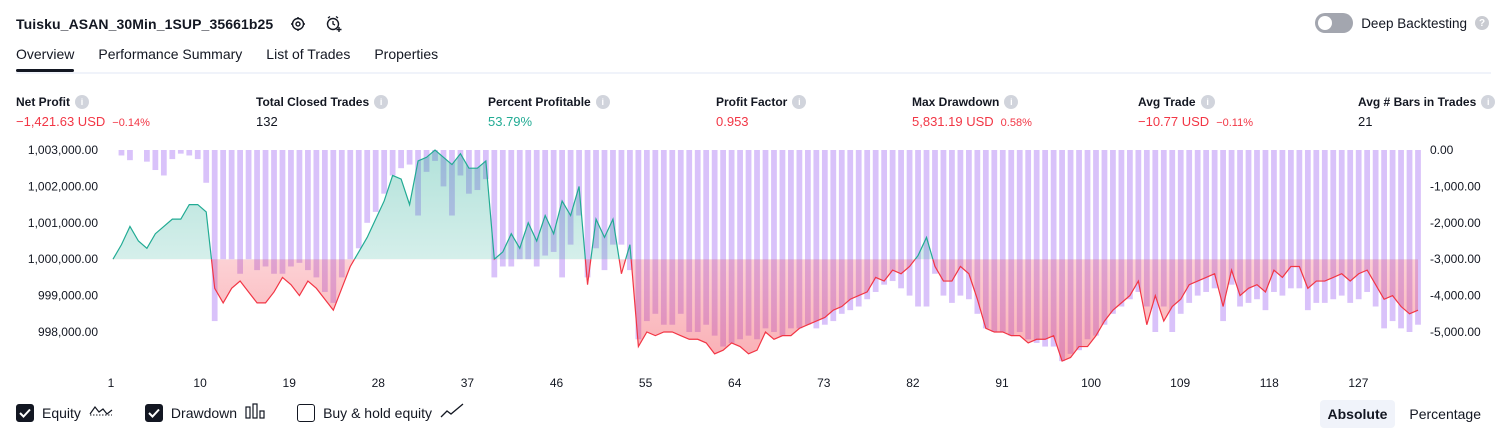 This screenshot has height=438, width=1507. What do you see at coordinates (1404, 414) in the screenshot?
I see `value-mode-switch: Absolute Percentage` at bounding box center [1404, 414].